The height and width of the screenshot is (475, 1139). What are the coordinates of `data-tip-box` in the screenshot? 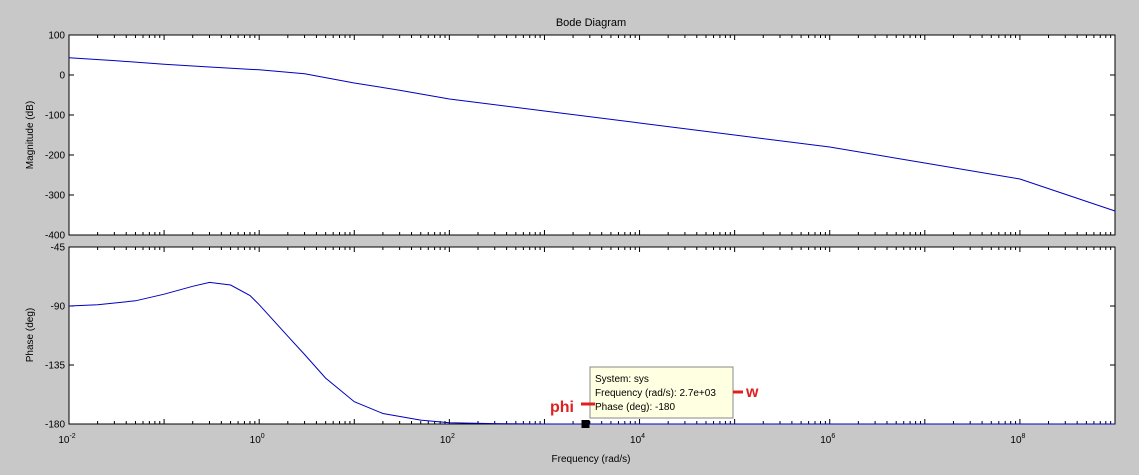 It's located at (661, 392).